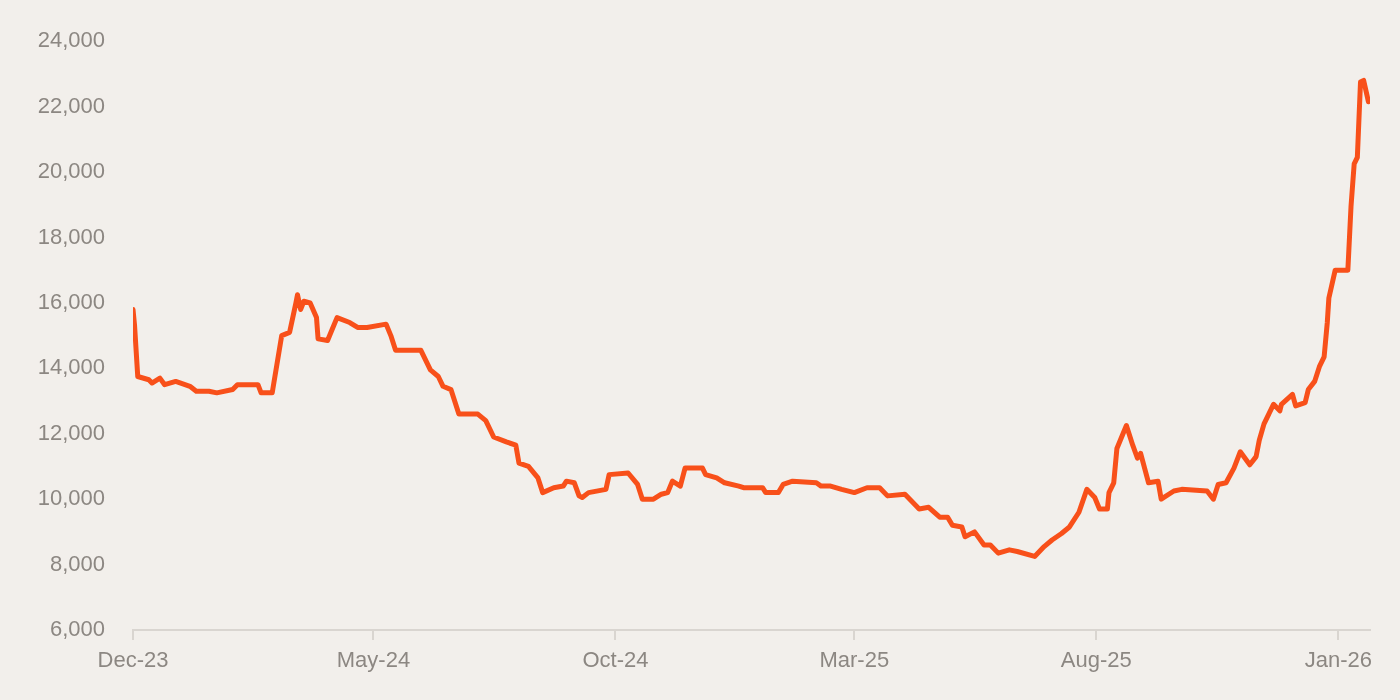 The width and height of the screenshot is (1400, 700). What do you see at coordinates (71, 367) in the screenshot?
I see `y-tick-label: 14,000` at bounding box center [71, 367].